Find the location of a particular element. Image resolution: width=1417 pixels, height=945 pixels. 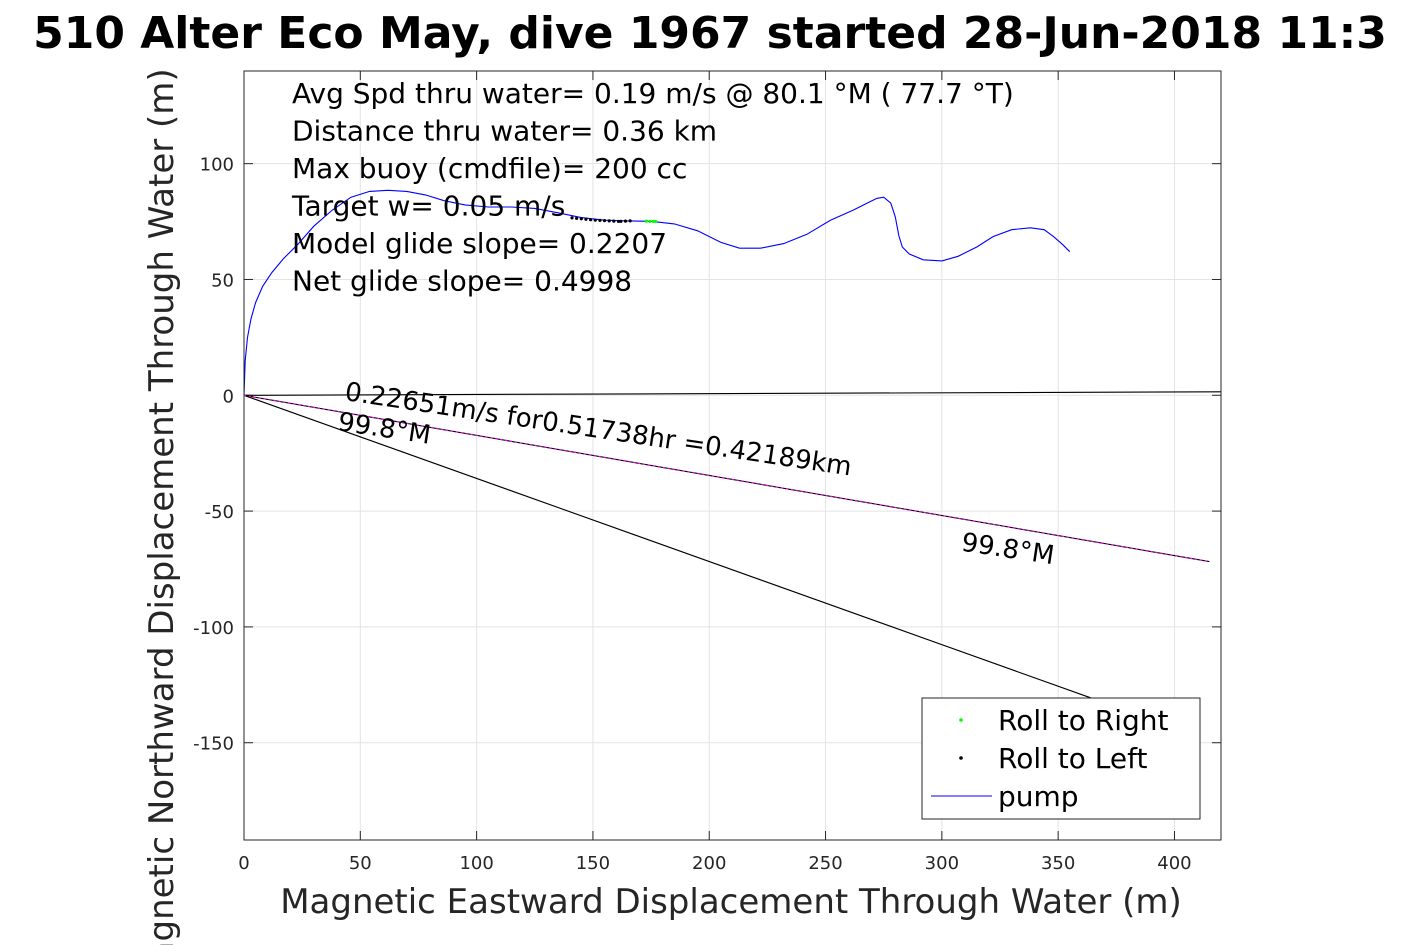

legend-label: pump is located at coordinates (1038, 796).